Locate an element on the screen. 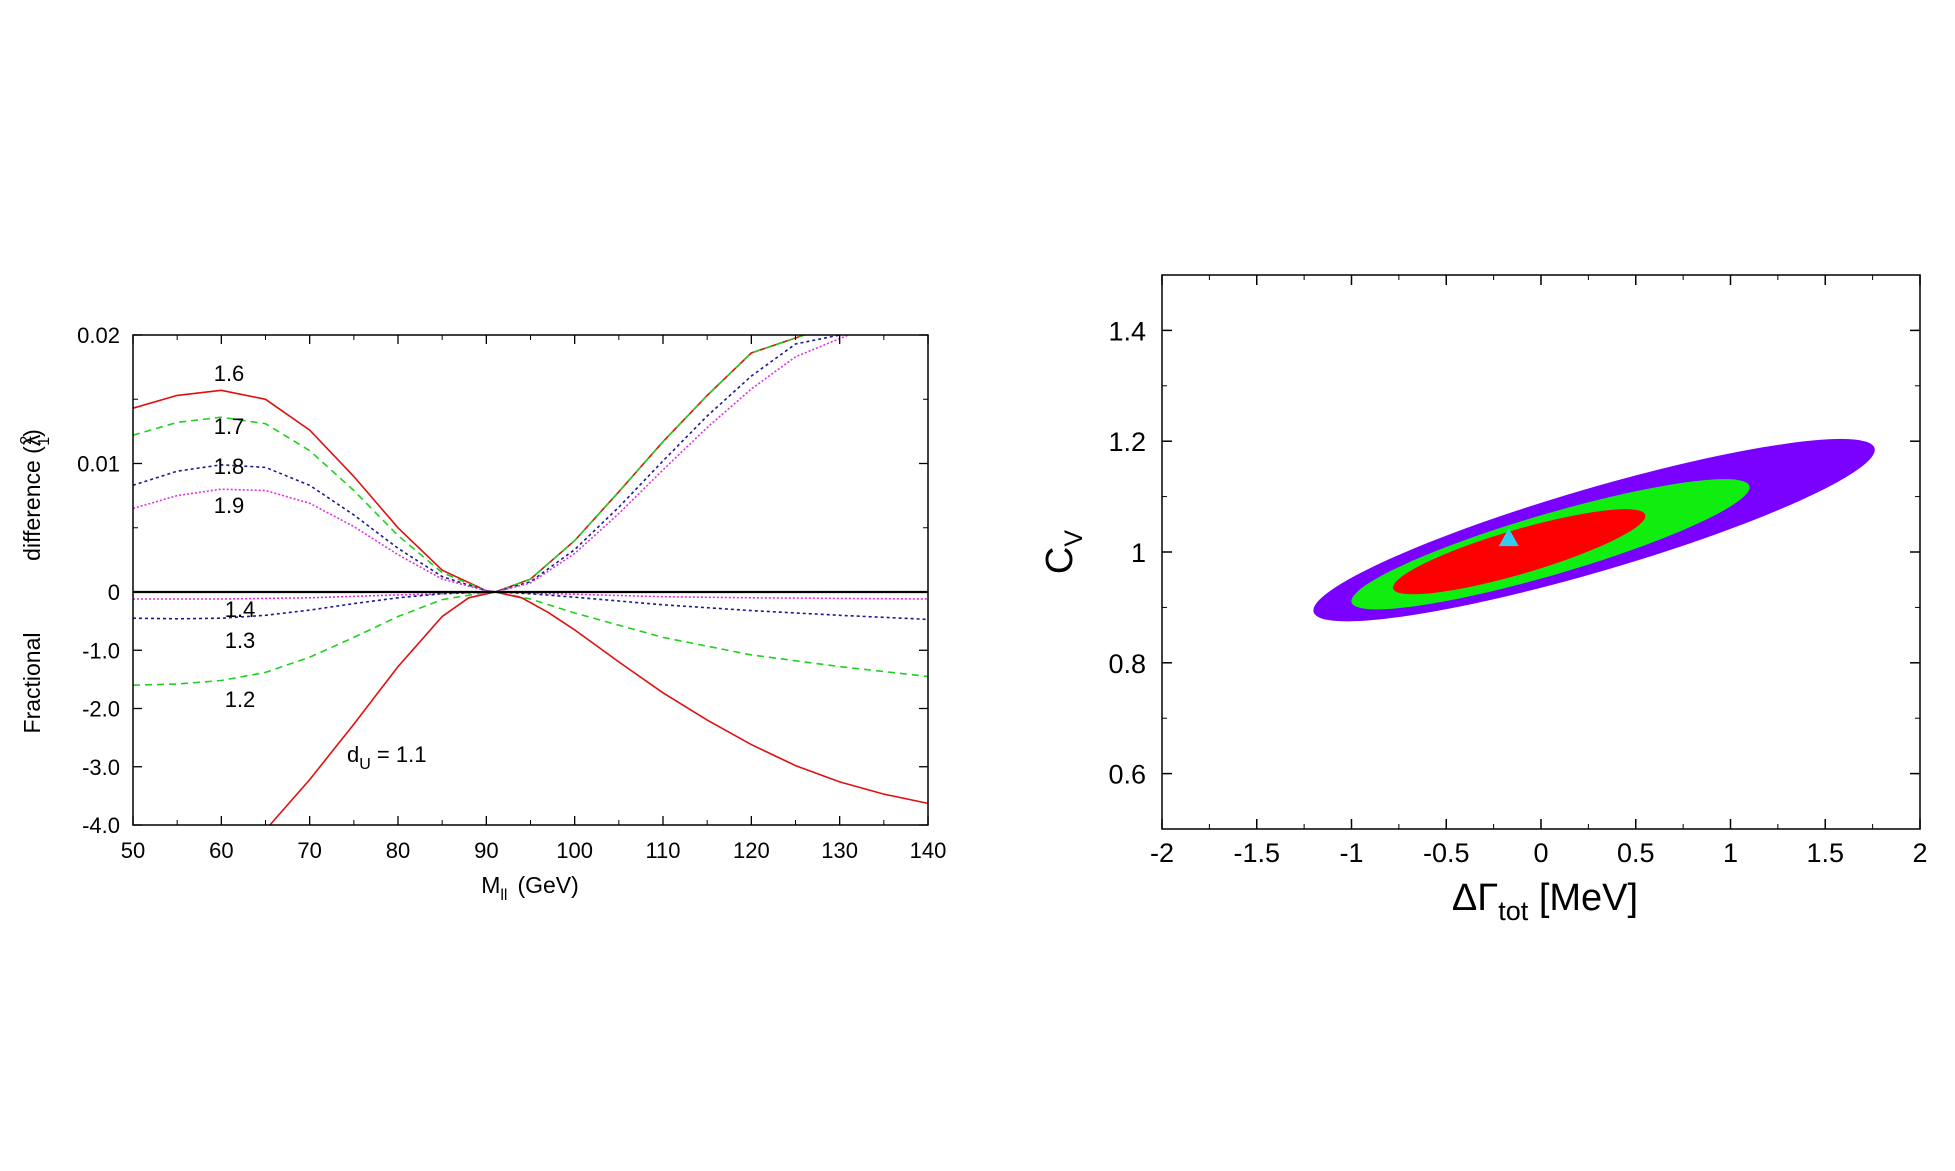 This screenshot has height=1171, width=1955. left-y-tick-label: -2.0 is located at coordinates (101, 709).